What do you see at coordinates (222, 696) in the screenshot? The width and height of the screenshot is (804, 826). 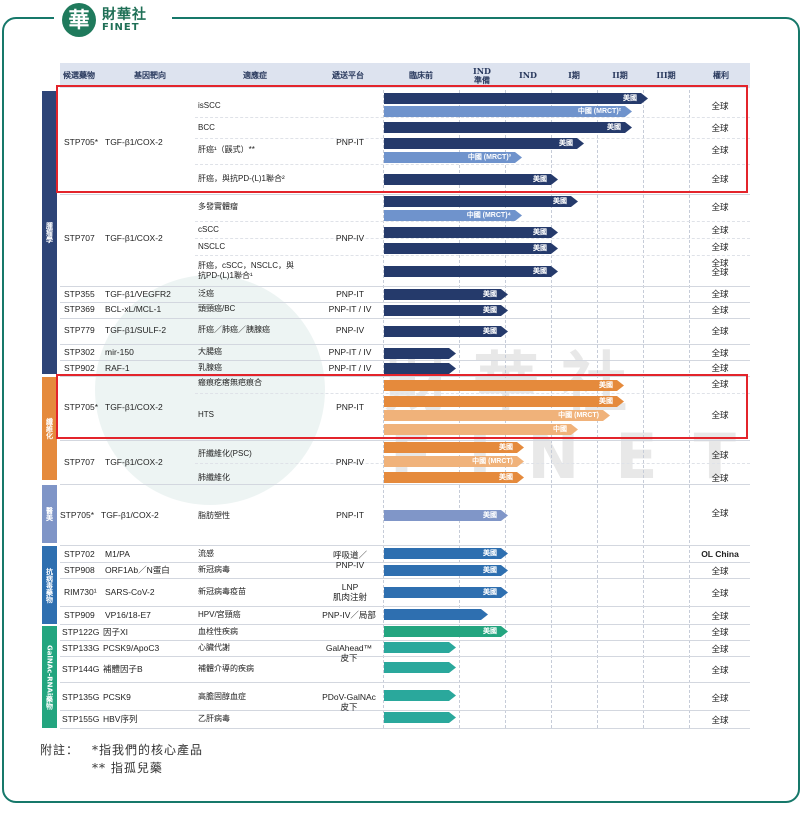 I see `indication: 高膽固醇血症` at bounding box center [222, 696].